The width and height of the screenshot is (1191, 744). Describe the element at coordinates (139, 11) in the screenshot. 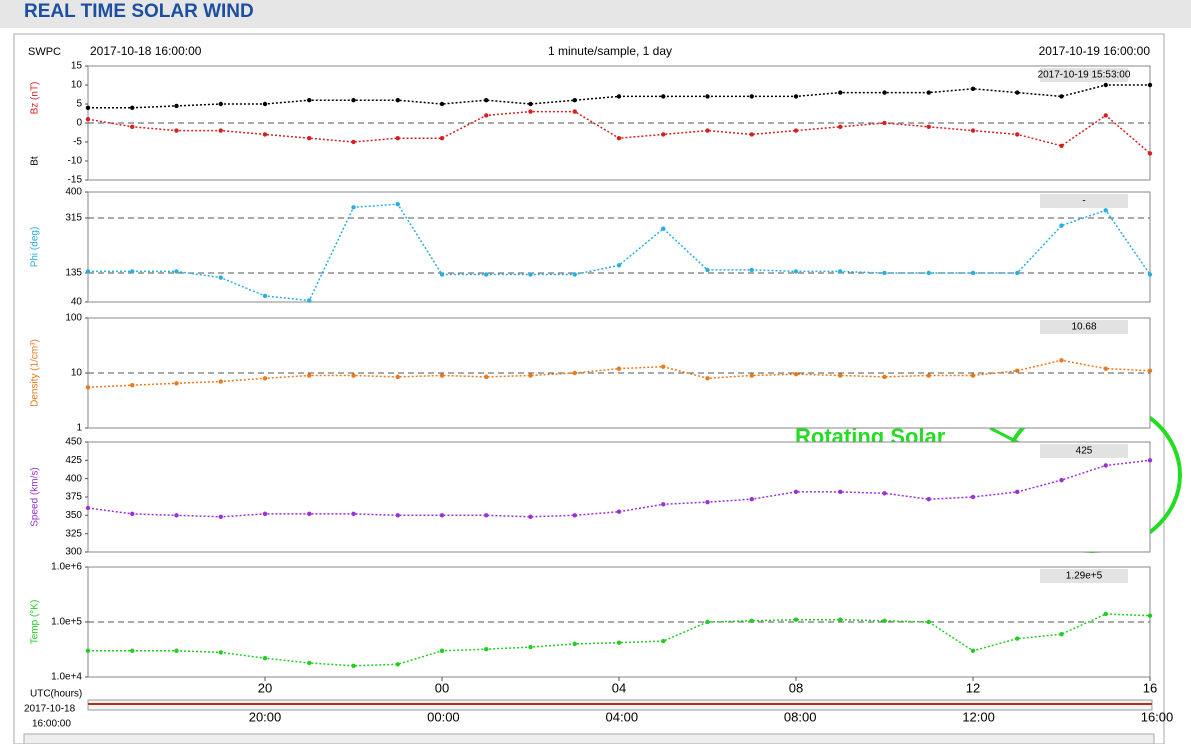

I see `header-title: REAL TIME SOLAR WIND` at that location.